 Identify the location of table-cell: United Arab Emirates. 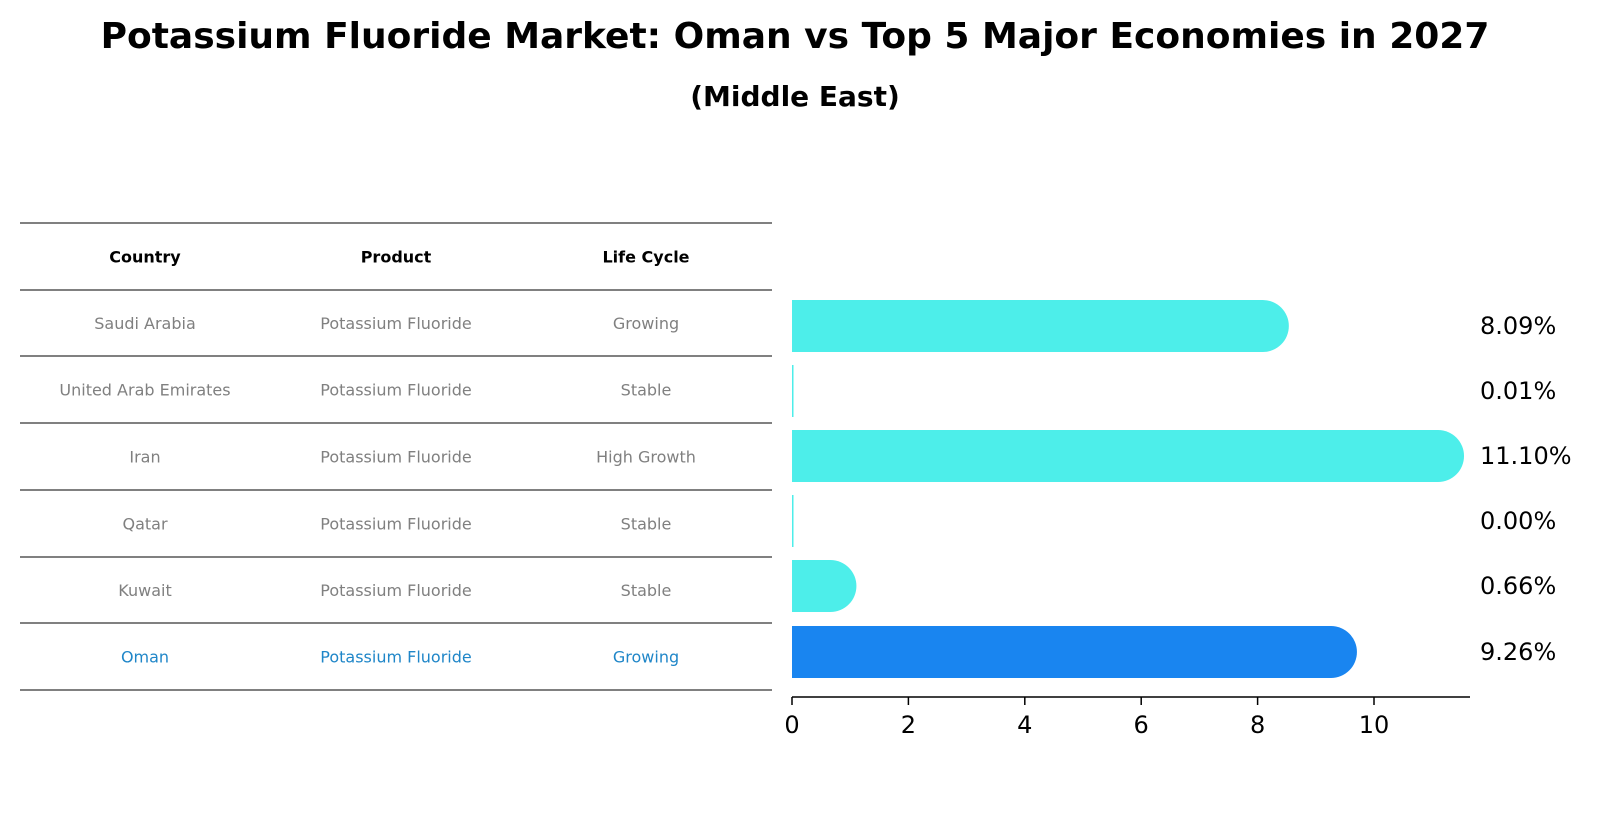
(144, 390).